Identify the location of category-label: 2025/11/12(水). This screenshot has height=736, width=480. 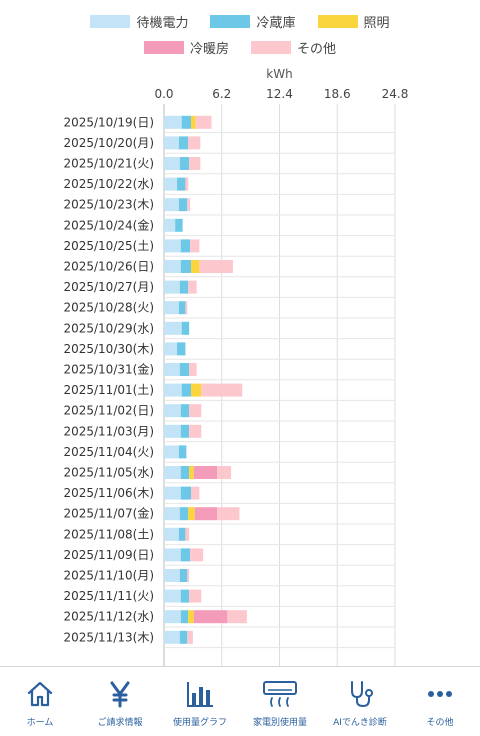
(108, 617).